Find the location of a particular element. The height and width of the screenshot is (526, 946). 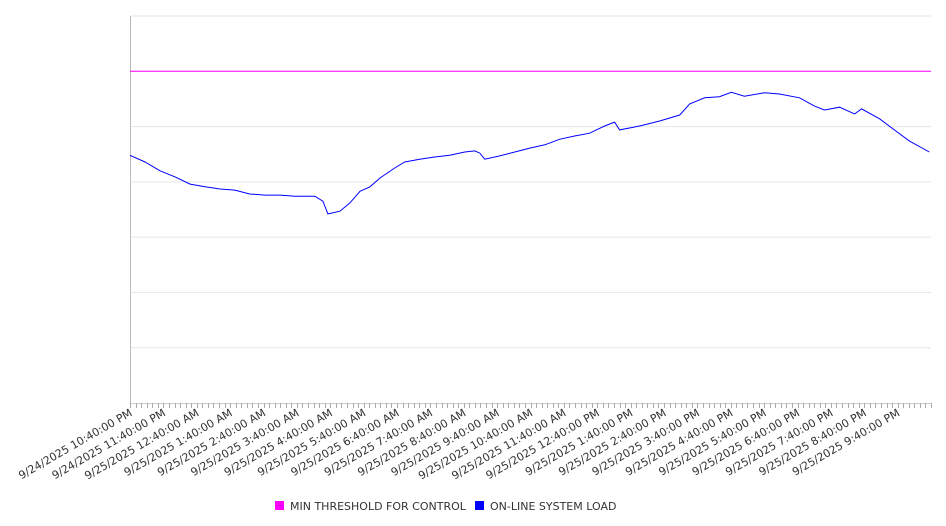

legend-label-threshold: MIN THRESHOLD FOR CONTROL is located at coordinates (378, 506).